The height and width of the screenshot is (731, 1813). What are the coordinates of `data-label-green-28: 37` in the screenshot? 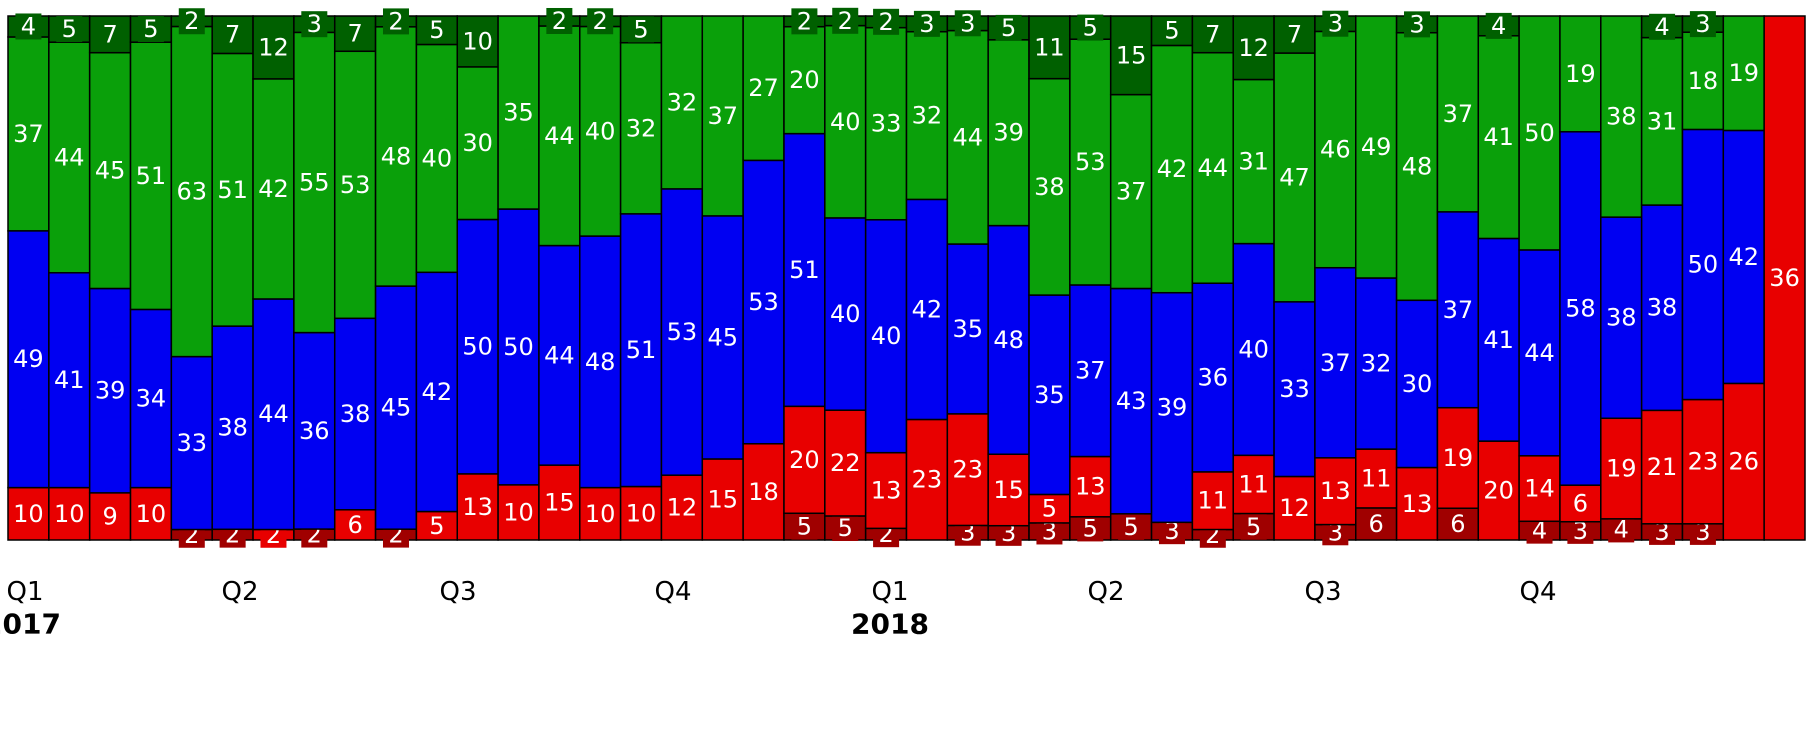 It's located at (1131, 192).